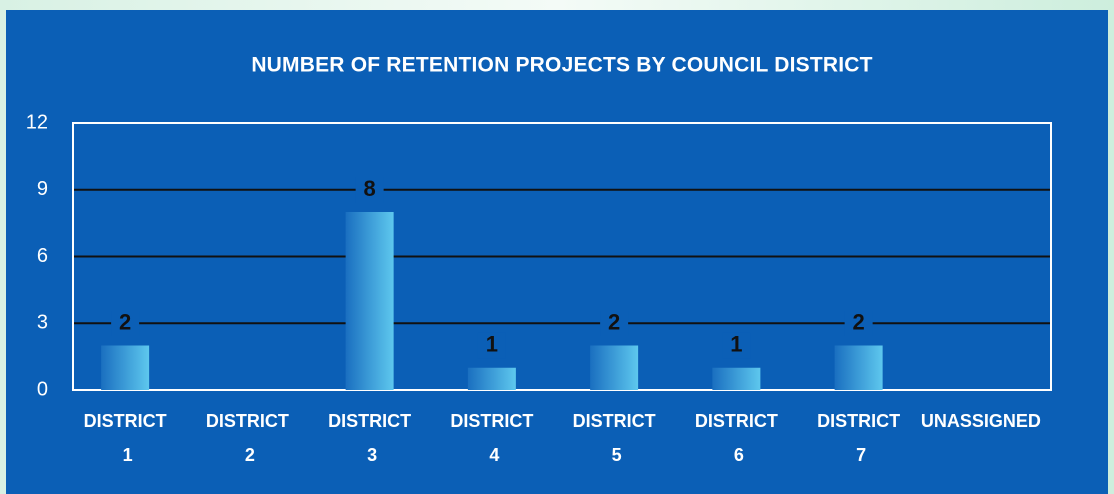  What do you see at coordinates (37, 122) in the screenshot?
I see `y-tick-label: 12` at bounding box center [37, 122].